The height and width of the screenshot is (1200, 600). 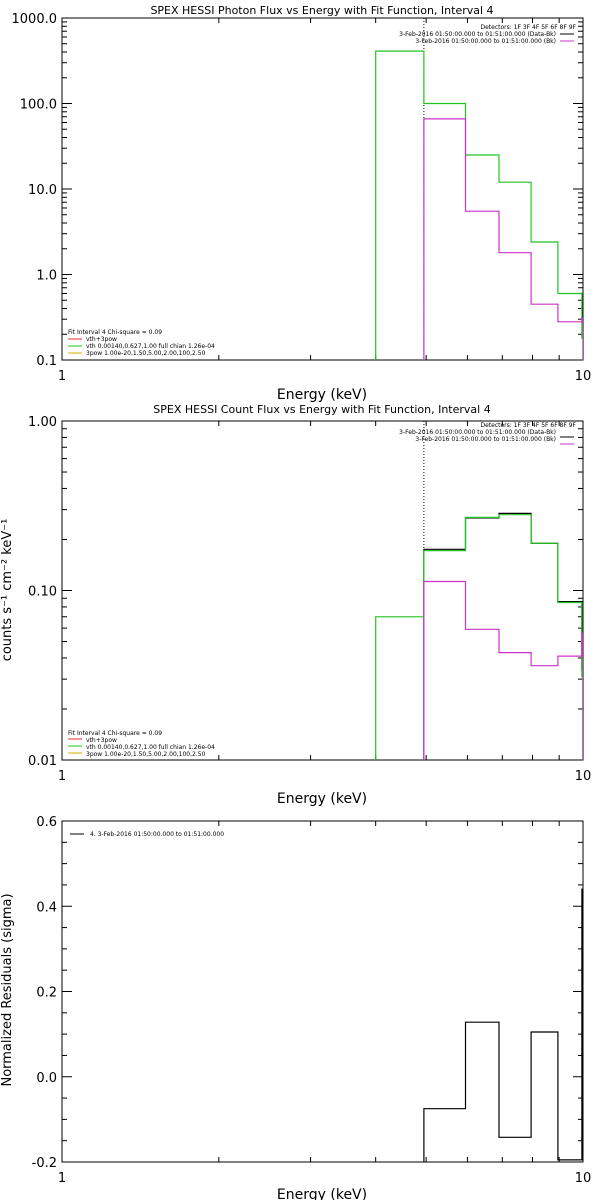 What do you see at coordinates (7, 989) in the screenshot?
I see `residuals-ylabel: Normalized Residuals (sigma)` at bounding box center [7, 989].